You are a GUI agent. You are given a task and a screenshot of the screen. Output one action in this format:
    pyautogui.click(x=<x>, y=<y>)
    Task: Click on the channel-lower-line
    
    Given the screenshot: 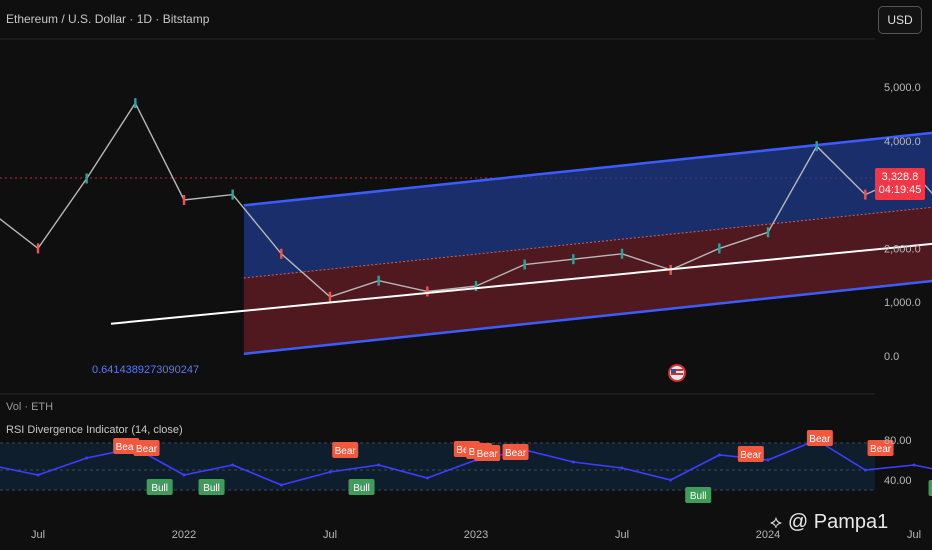 What is the action you would take?
    pyautogui.click(x=587, y=317)
    